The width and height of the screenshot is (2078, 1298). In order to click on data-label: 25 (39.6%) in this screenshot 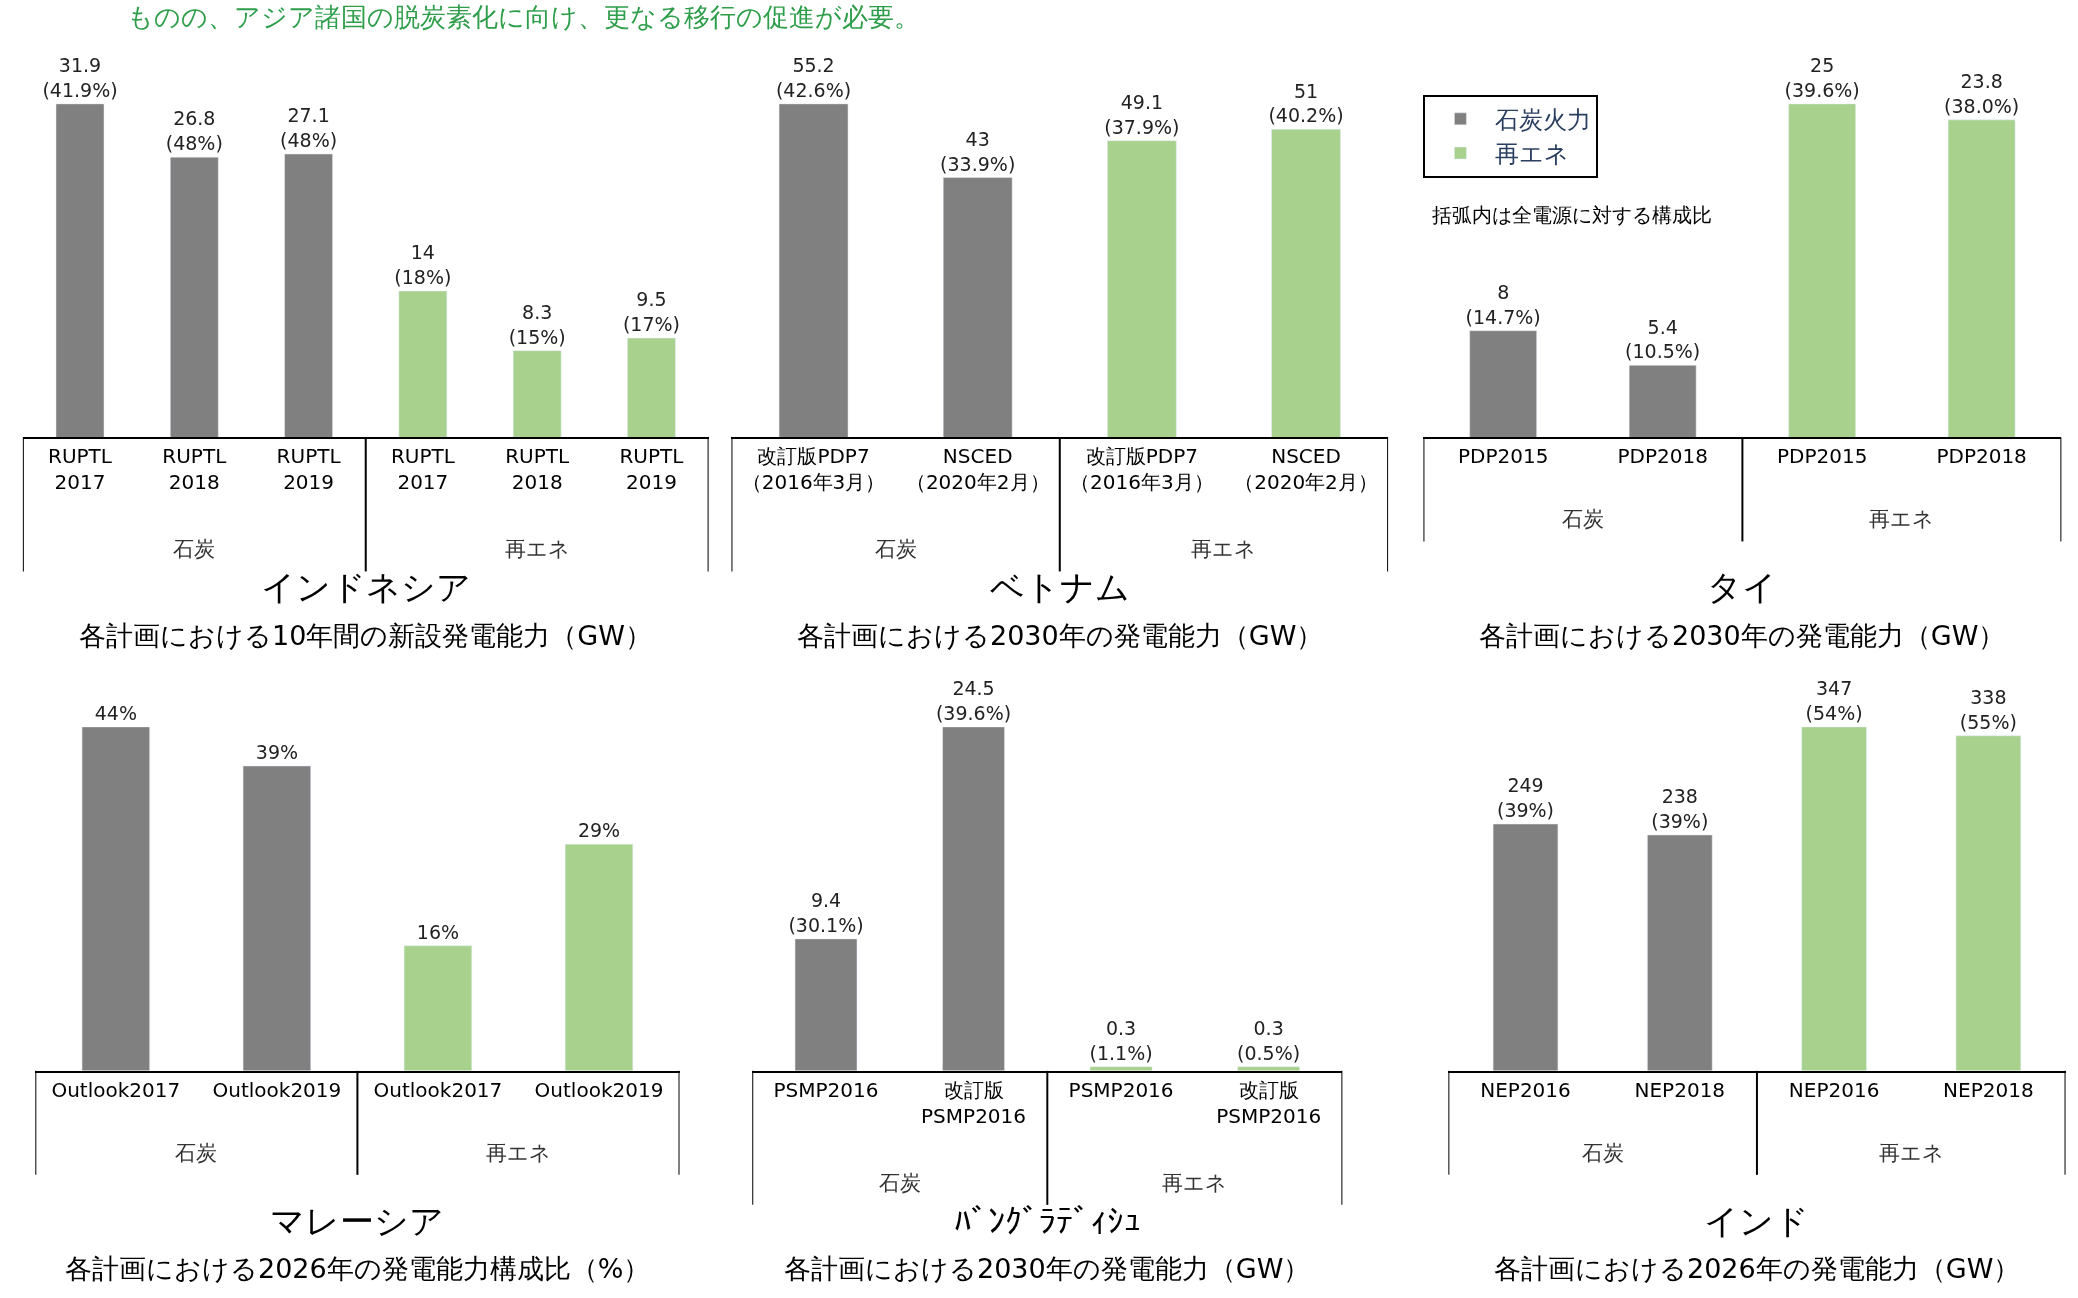, I will do `click(1822, 77)`.